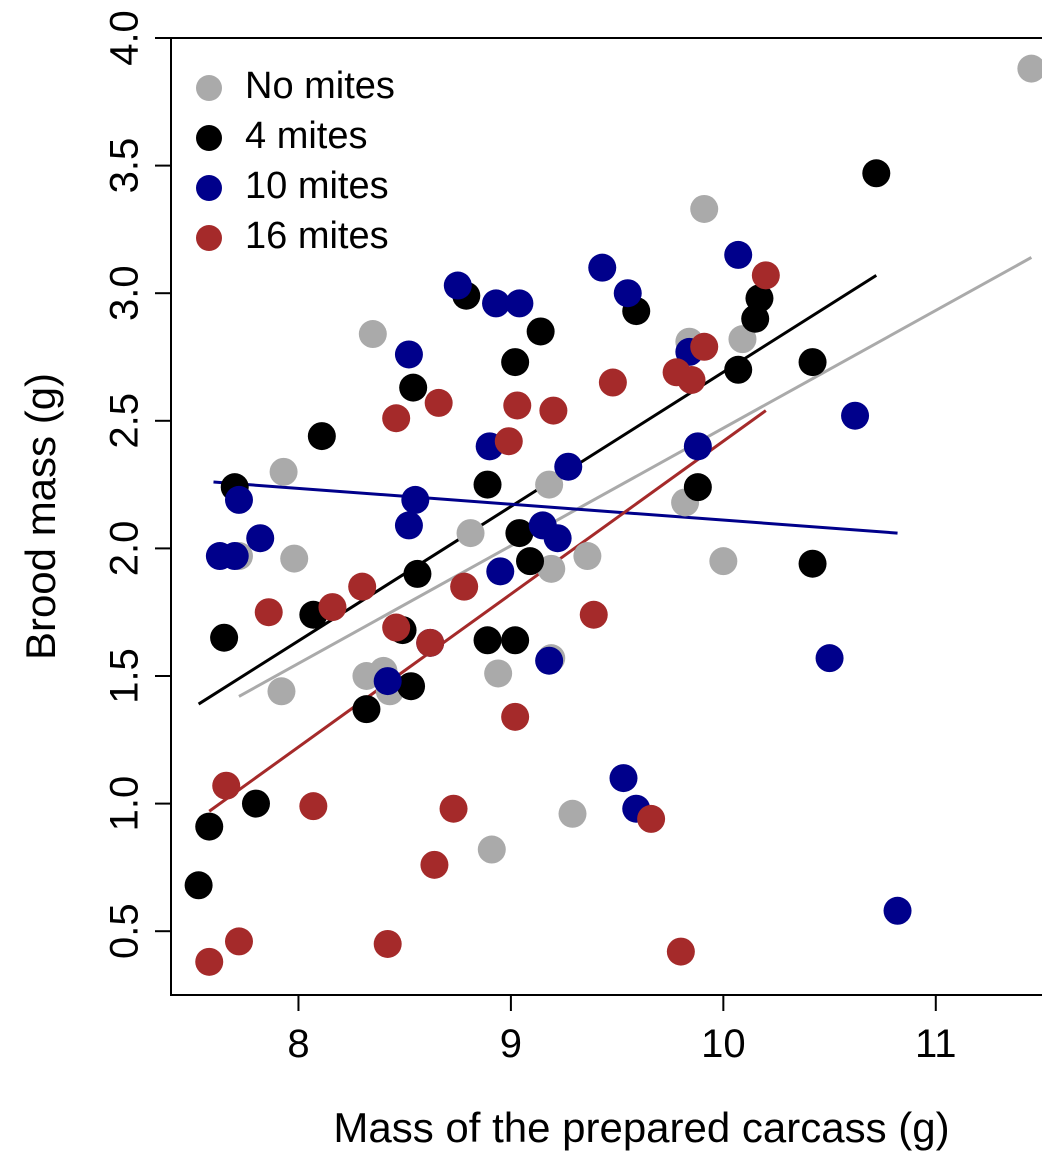 Image resolution: width=1042 pixels, height=1154 pixels. What do you see at coordinates (641, 1127) in the screenshot?
I see `x-axis-title: Mass of the prepared carcass (g)` at bounding box center [641, 1127].